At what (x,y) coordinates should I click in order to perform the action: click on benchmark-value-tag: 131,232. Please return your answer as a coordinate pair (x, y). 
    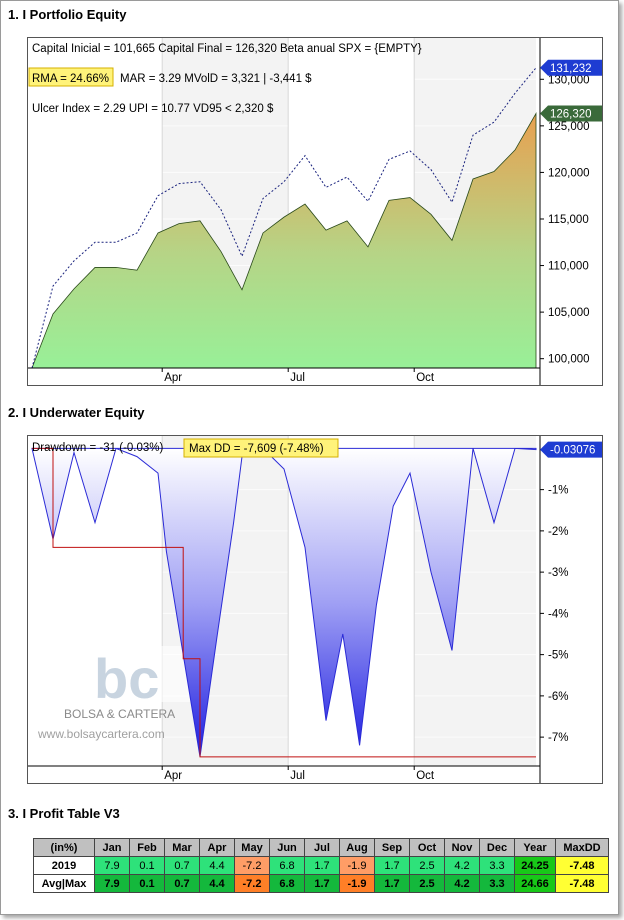
    Looking at the image, I should click on (571, 67).